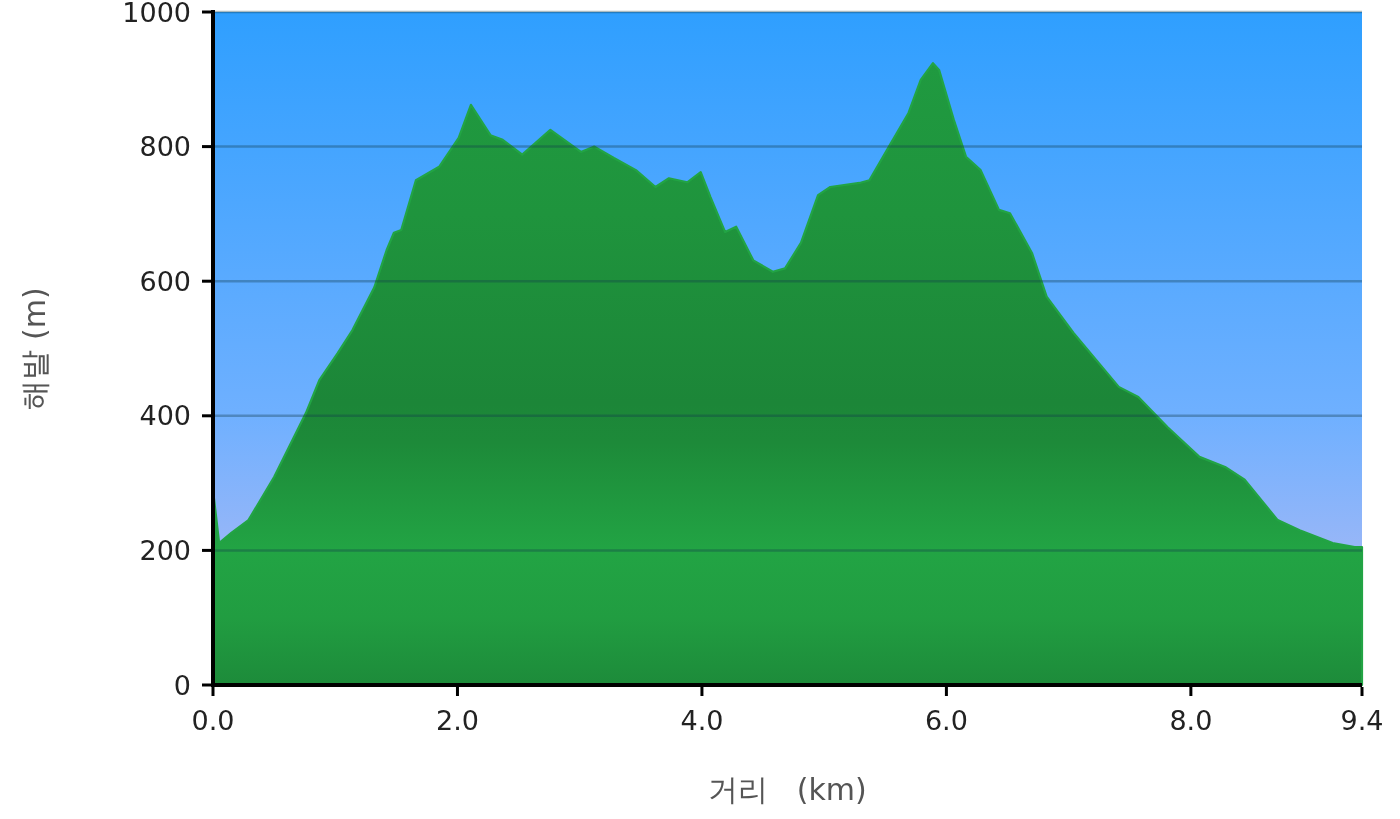 The height and width of the screenshot is (819, 1400). I want to click on y-tick-label: 1000, so click(156, 14).